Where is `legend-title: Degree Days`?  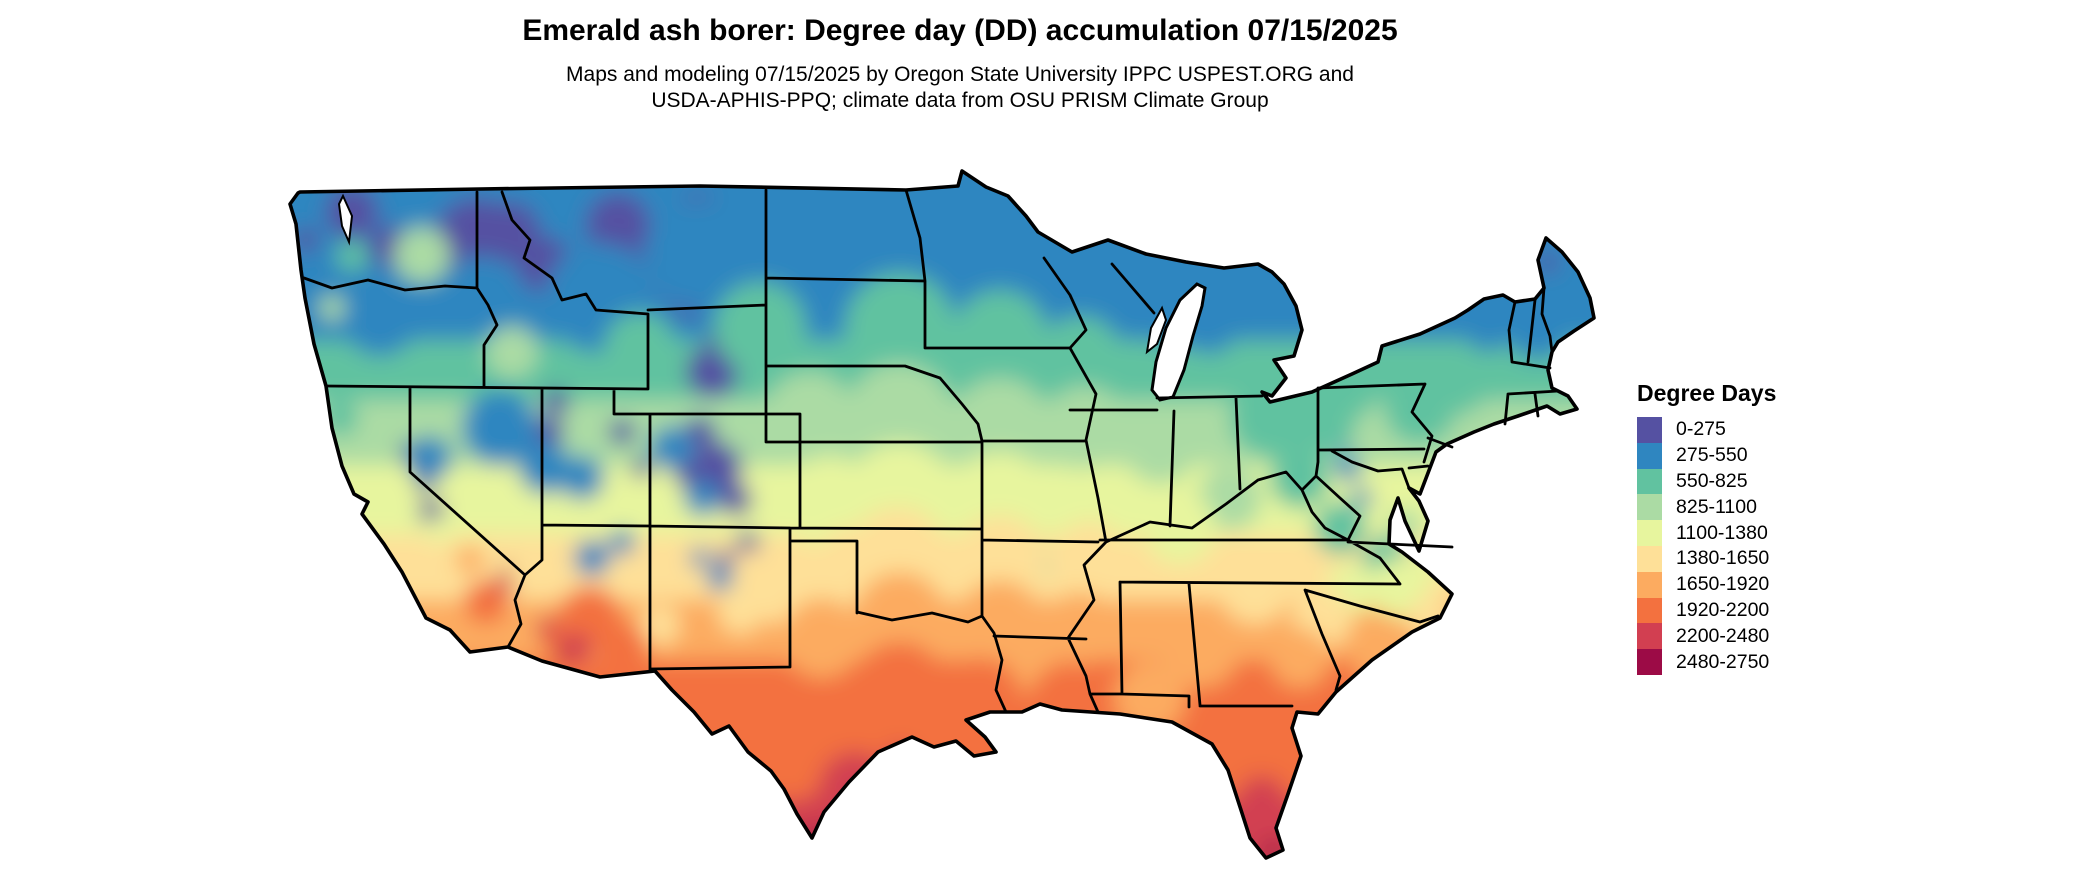 legend-title: Degree Days is located at coordinates (1707, 393).